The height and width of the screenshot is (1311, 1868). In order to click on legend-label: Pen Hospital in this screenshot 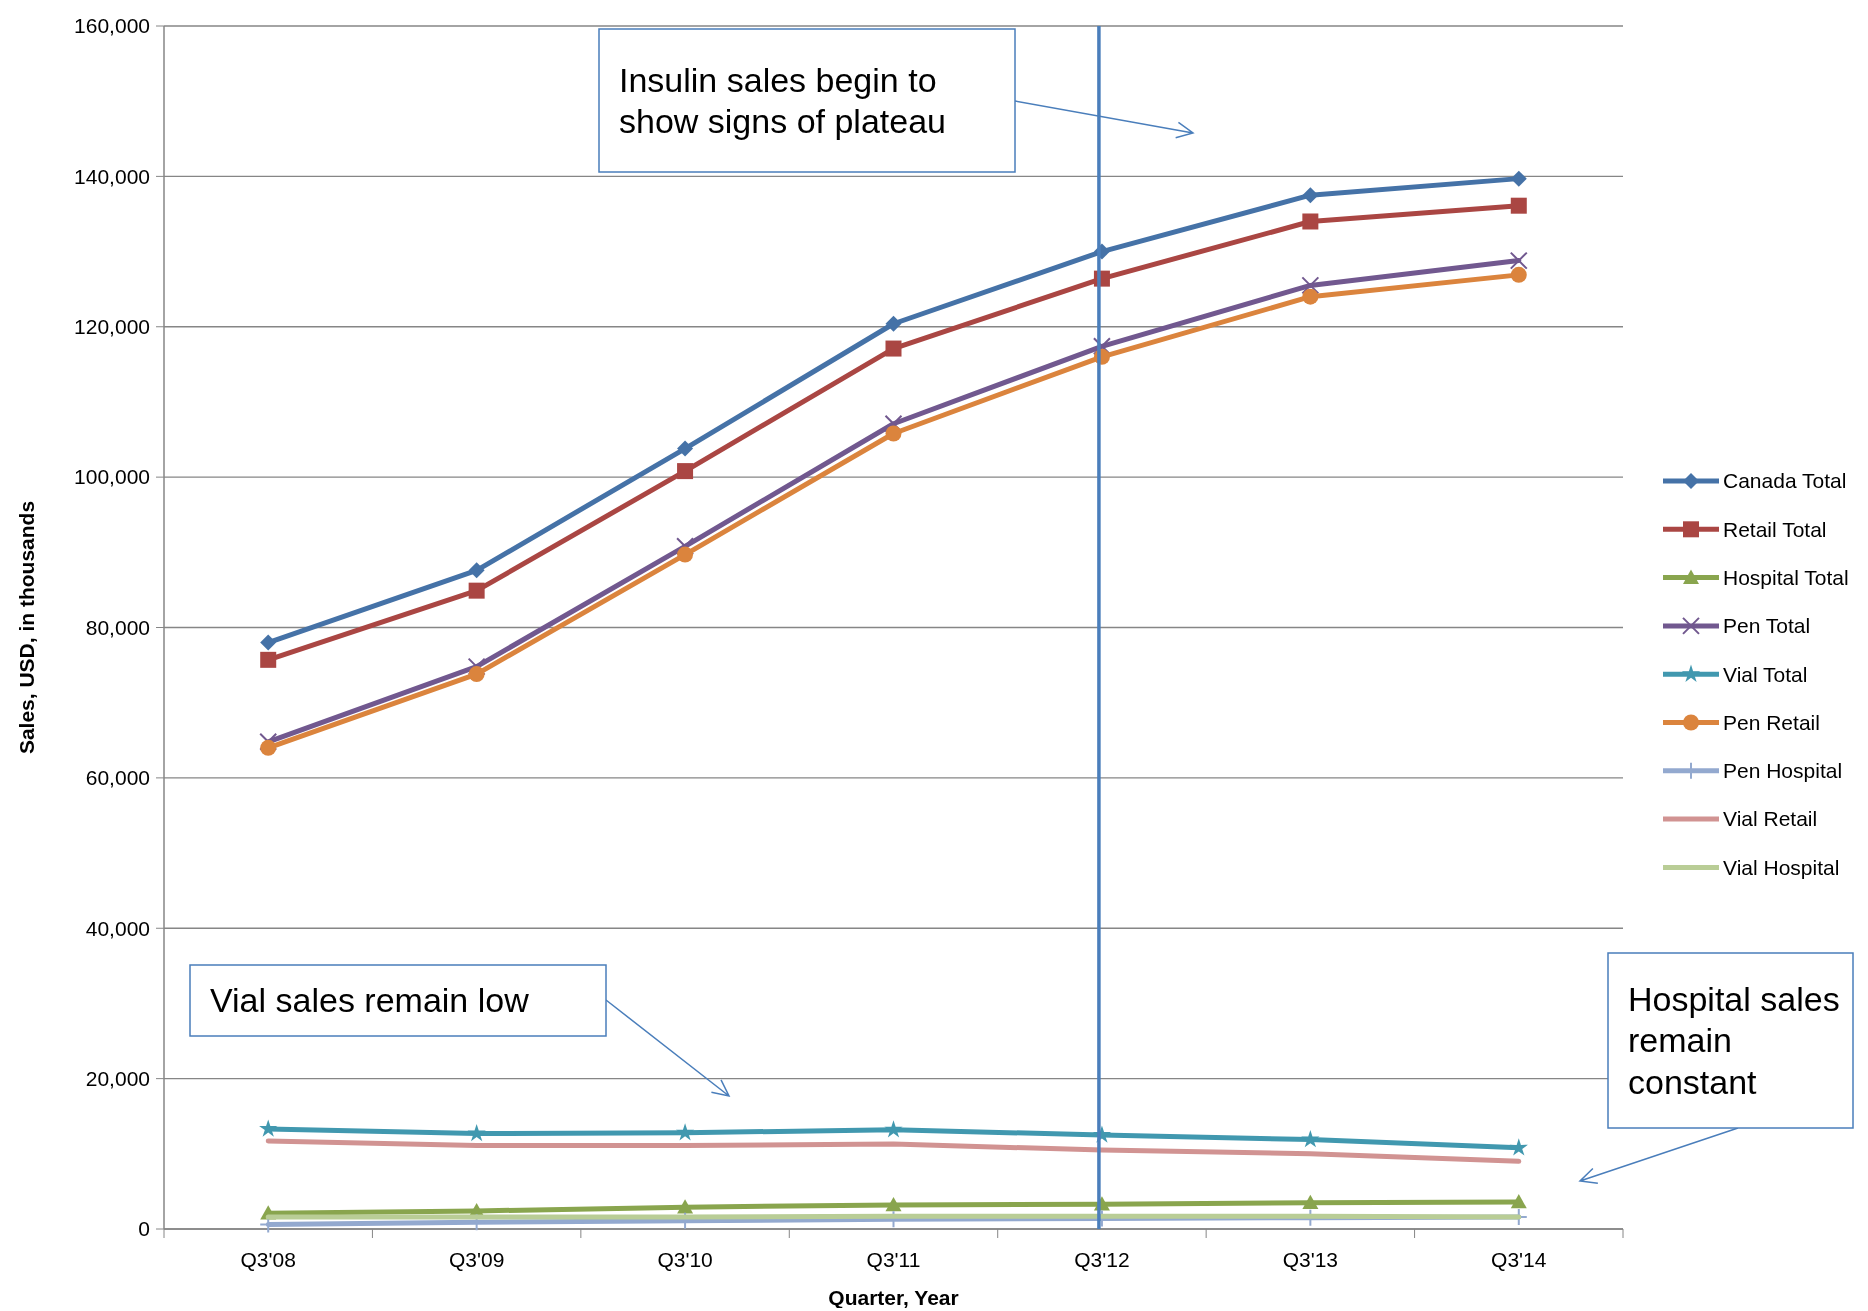, I will do `click(1783, 771)`.